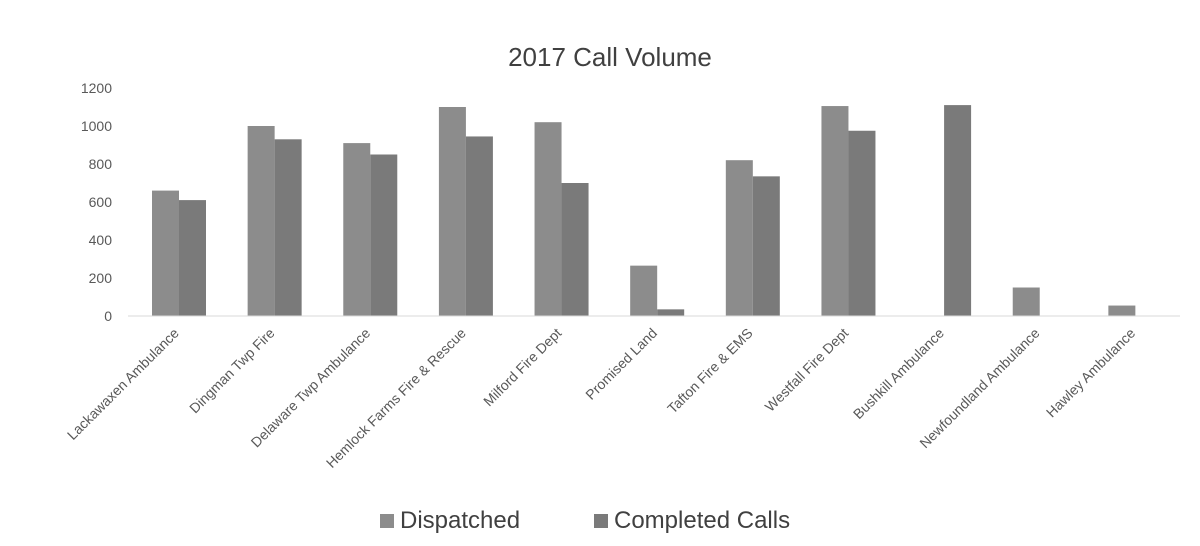 The image size is (1200, 546). Describe the element at coordinates (123, 384) in the screenshot. I see `x-tick-label: Lackawaxen Ambulance` at that location.